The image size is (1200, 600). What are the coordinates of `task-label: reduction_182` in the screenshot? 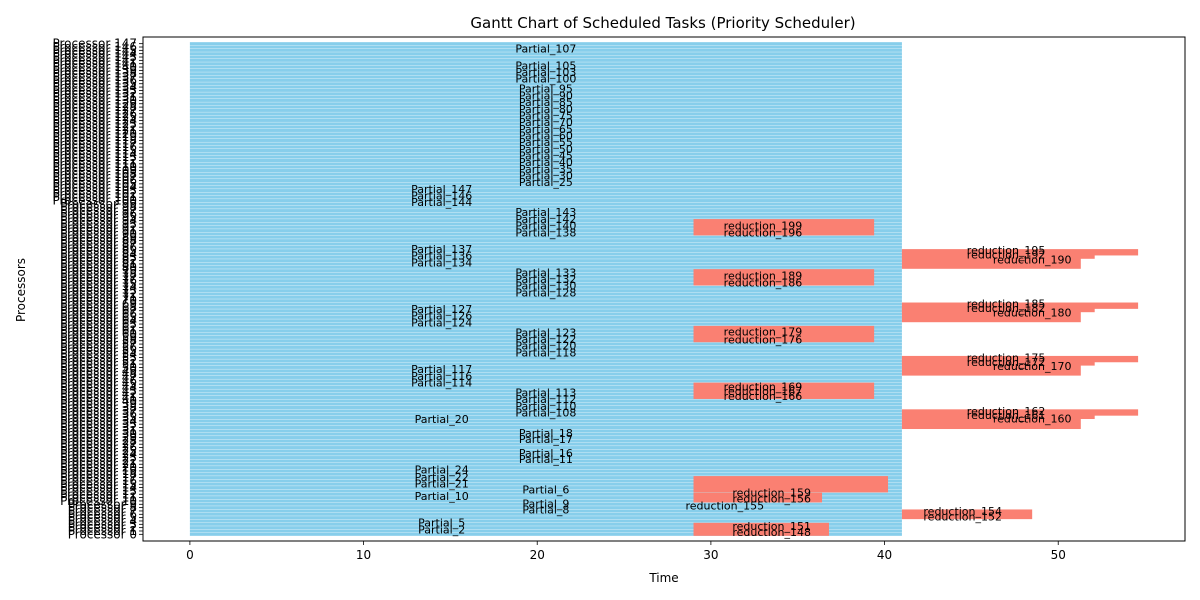 It's located at (1006, 308).